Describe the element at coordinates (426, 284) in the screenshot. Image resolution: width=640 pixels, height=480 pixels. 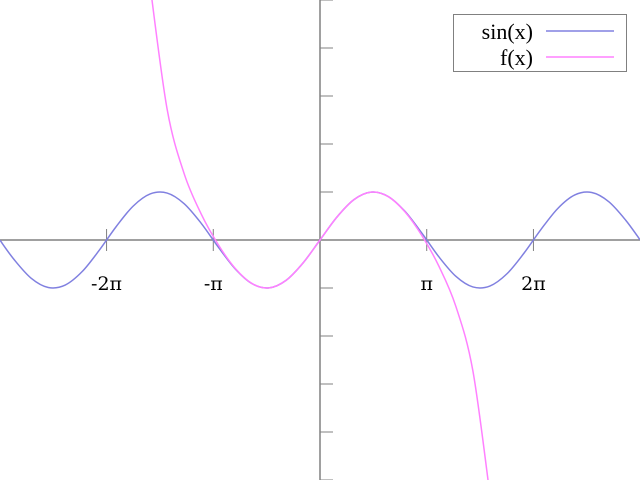
I see `x-tick-label: π` at that location.